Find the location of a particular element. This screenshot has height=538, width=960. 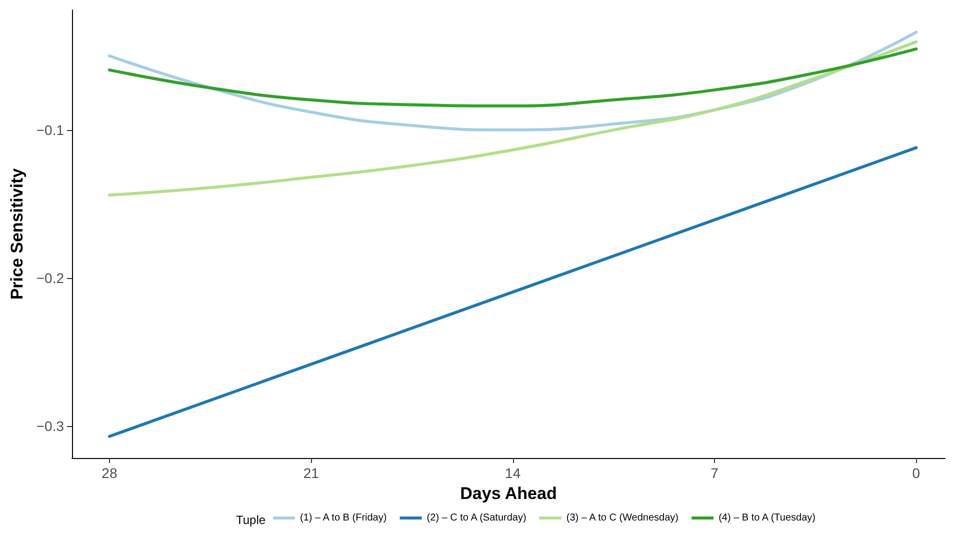

y-tick-label: −0.3 is located at coordinates (50, 426).